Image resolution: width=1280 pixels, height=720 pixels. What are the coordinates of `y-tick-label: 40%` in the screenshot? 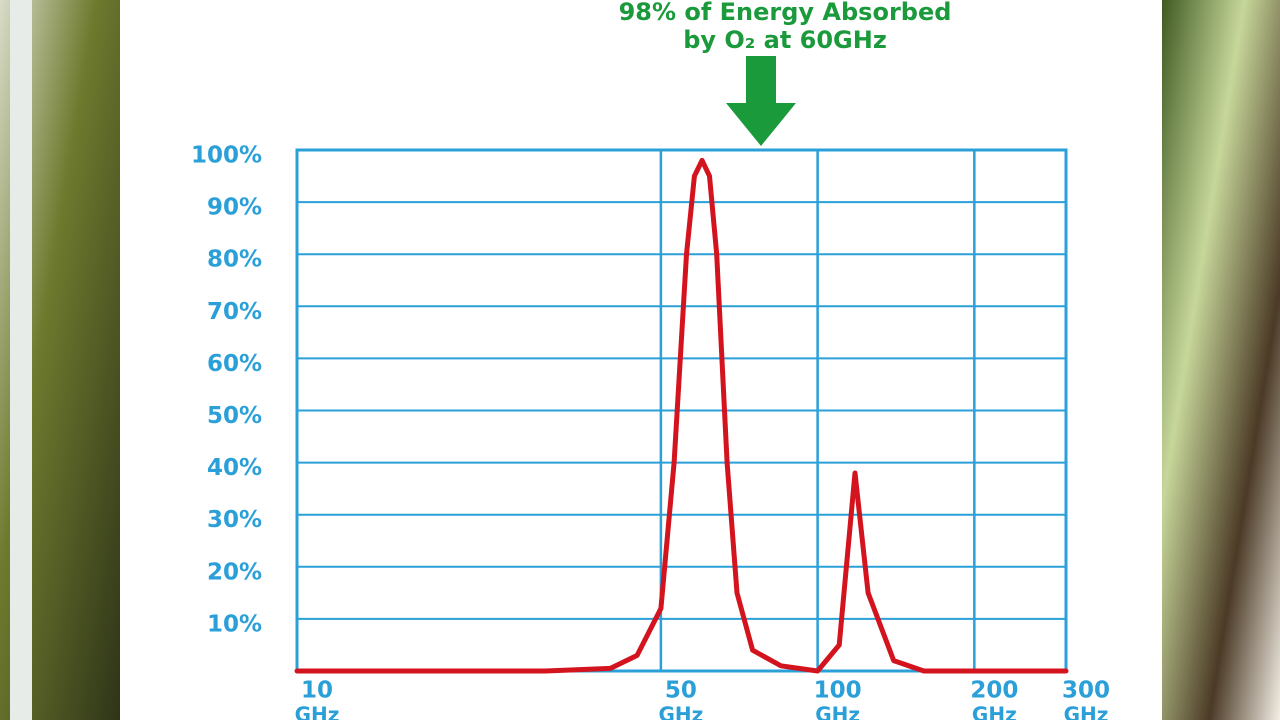 It's located at (234, 468).